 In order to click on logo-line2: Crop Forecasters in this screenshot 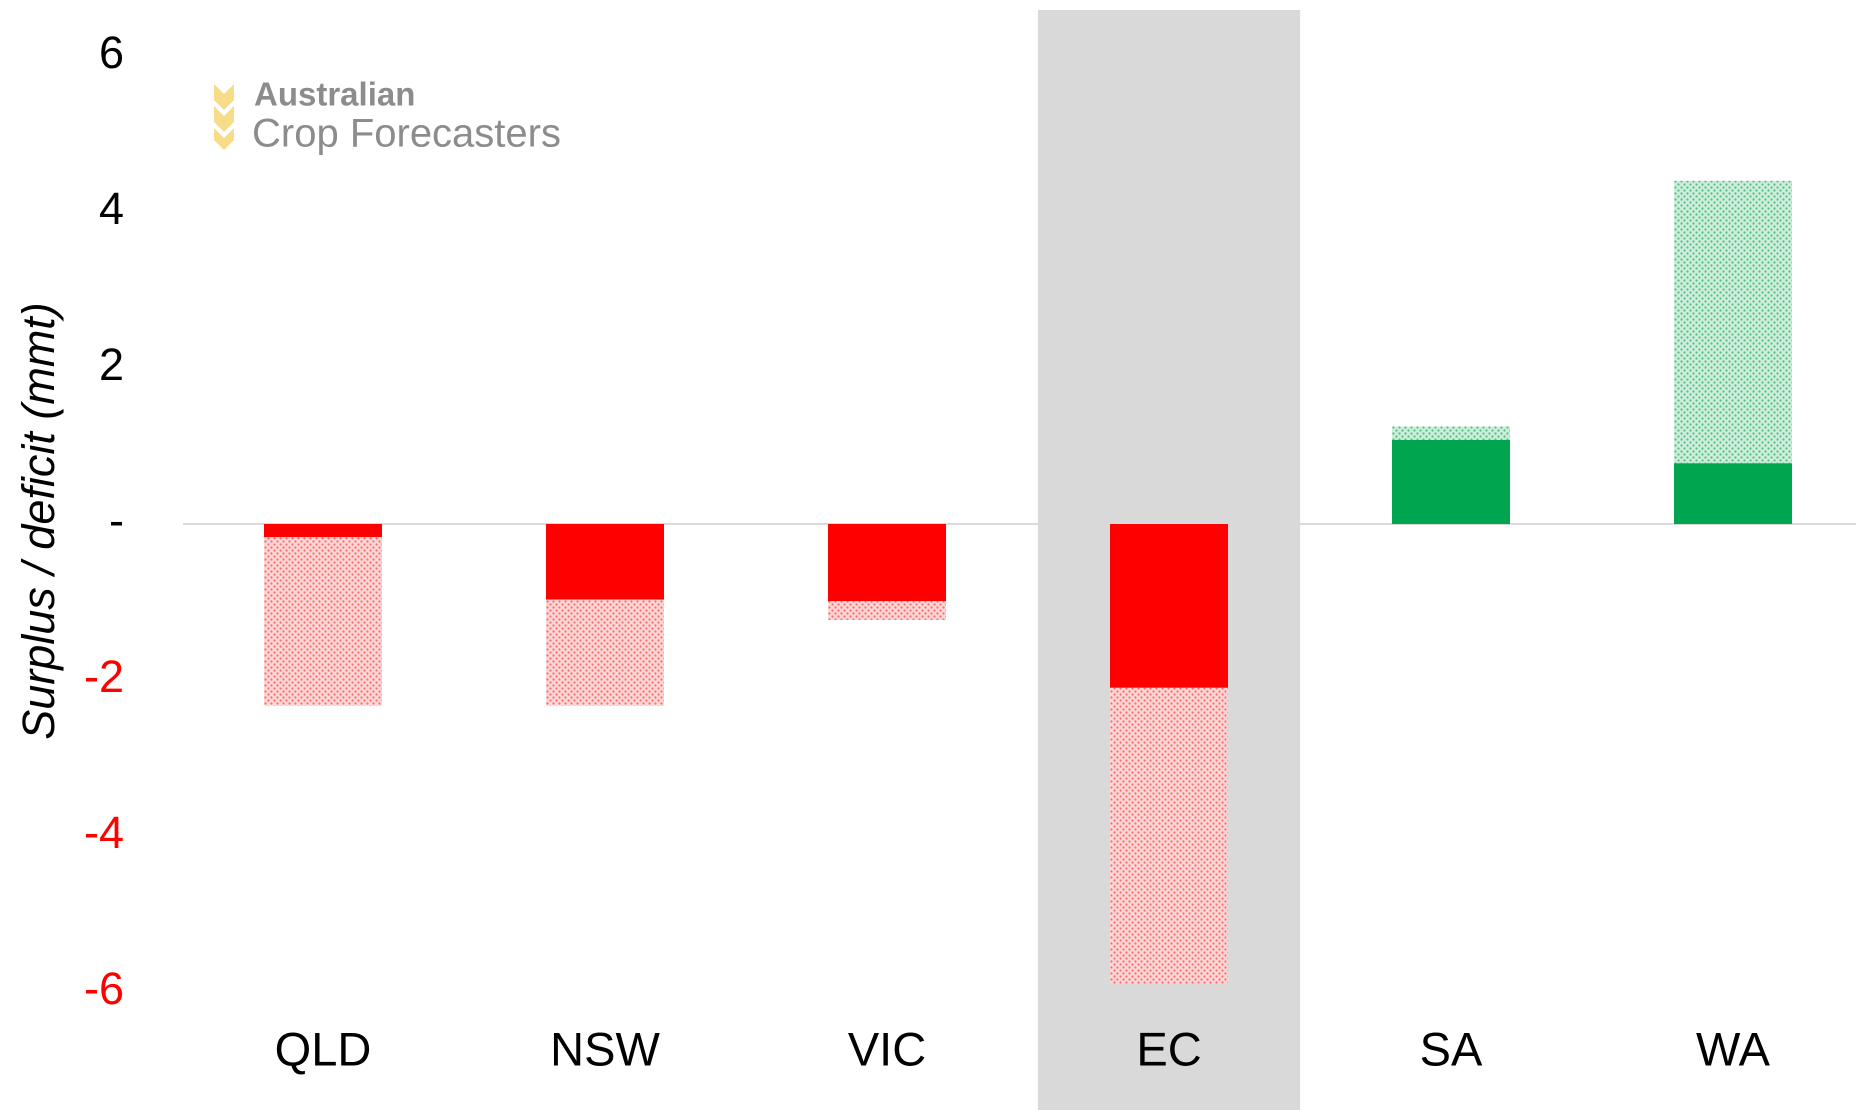, I will do `click(406, 134)`.